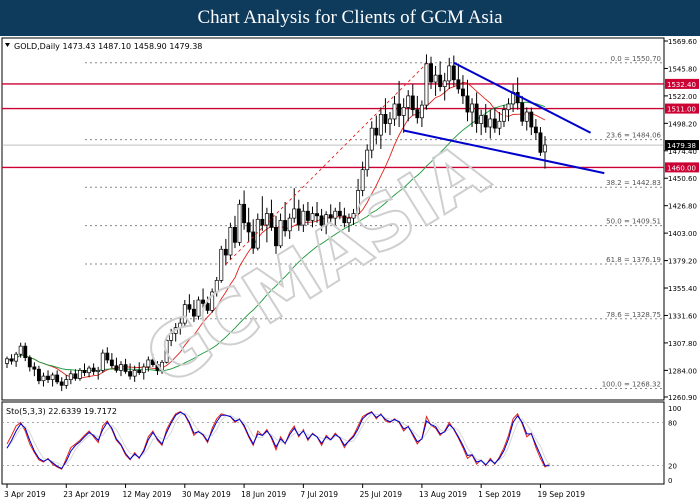 This screenshot has height=500, width=700. I want to click on price-tick-label-0: 1569.60, so click(682, 42).